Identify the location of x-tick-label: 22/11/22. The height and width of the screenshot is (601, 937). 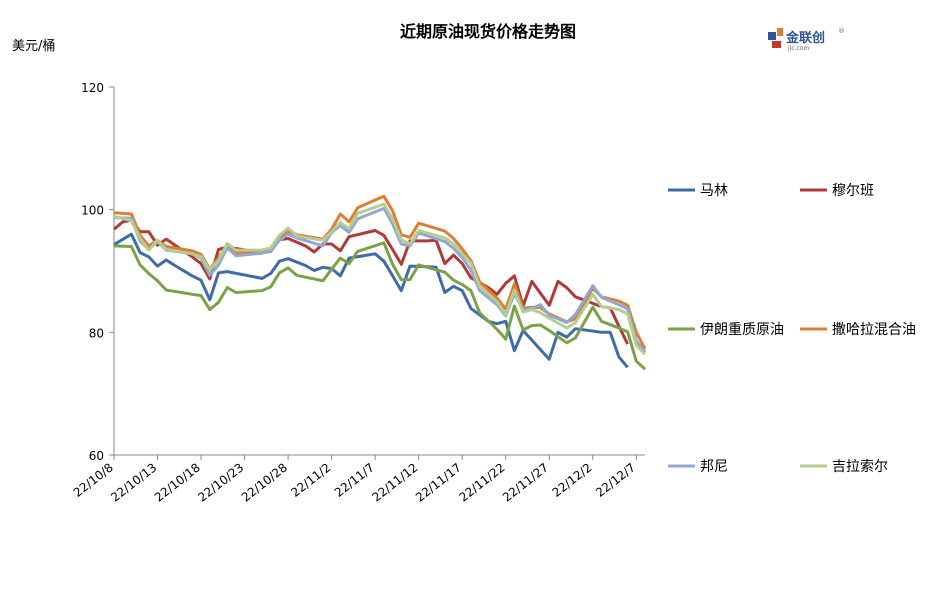
(481, 482).